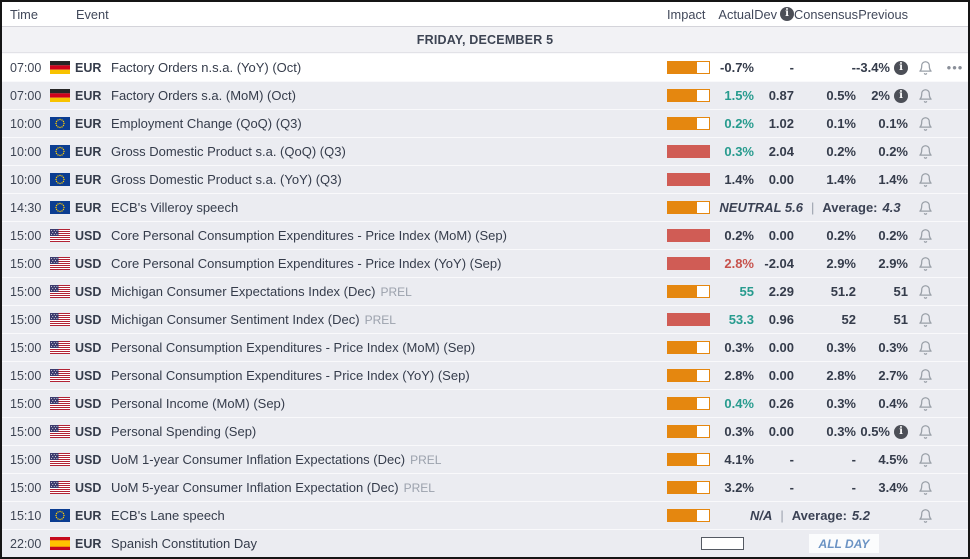 This screenshot has width=970, height=559. I want to click on event-name: ECB's Villeroy speech, so click(389, 207).